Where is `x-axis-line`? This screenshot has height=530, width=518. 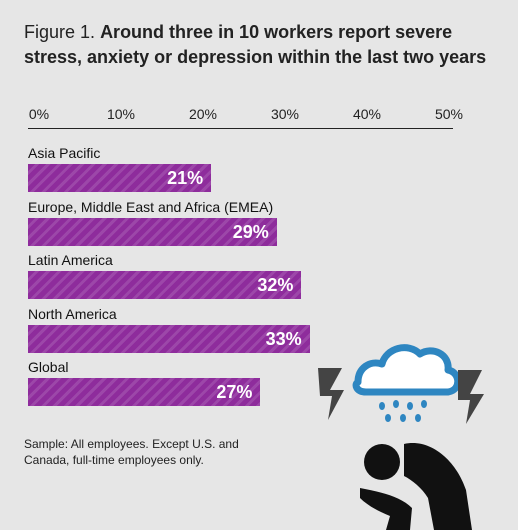
x-axis-line is located at coordinates (240, 128).